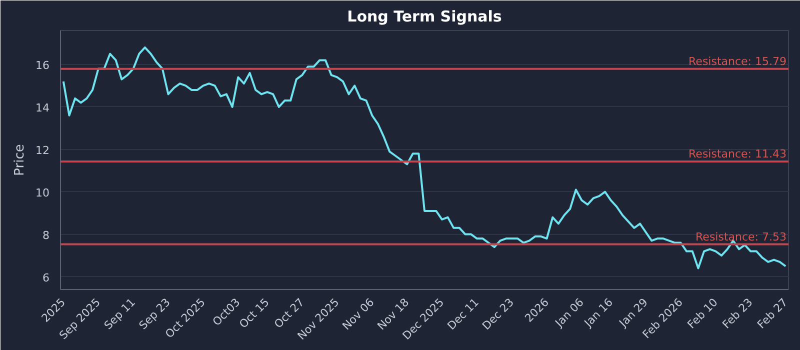 Image resolution: width=800 pixels, height=350 pixels. I want to click on x-tick-label: Sep 11, so click(120, 314).